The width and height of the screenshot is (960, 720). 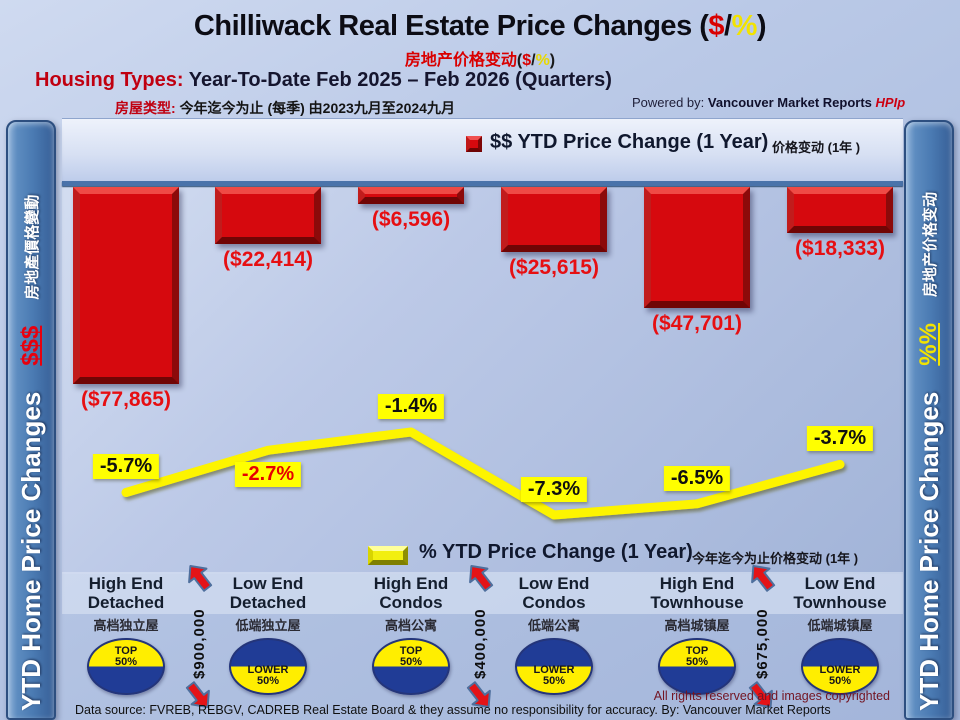 What do you see at coordinates (30, 345) in the screenshot?
I see `dollar-signs-label: $$$` at bounding box center [30, 345].